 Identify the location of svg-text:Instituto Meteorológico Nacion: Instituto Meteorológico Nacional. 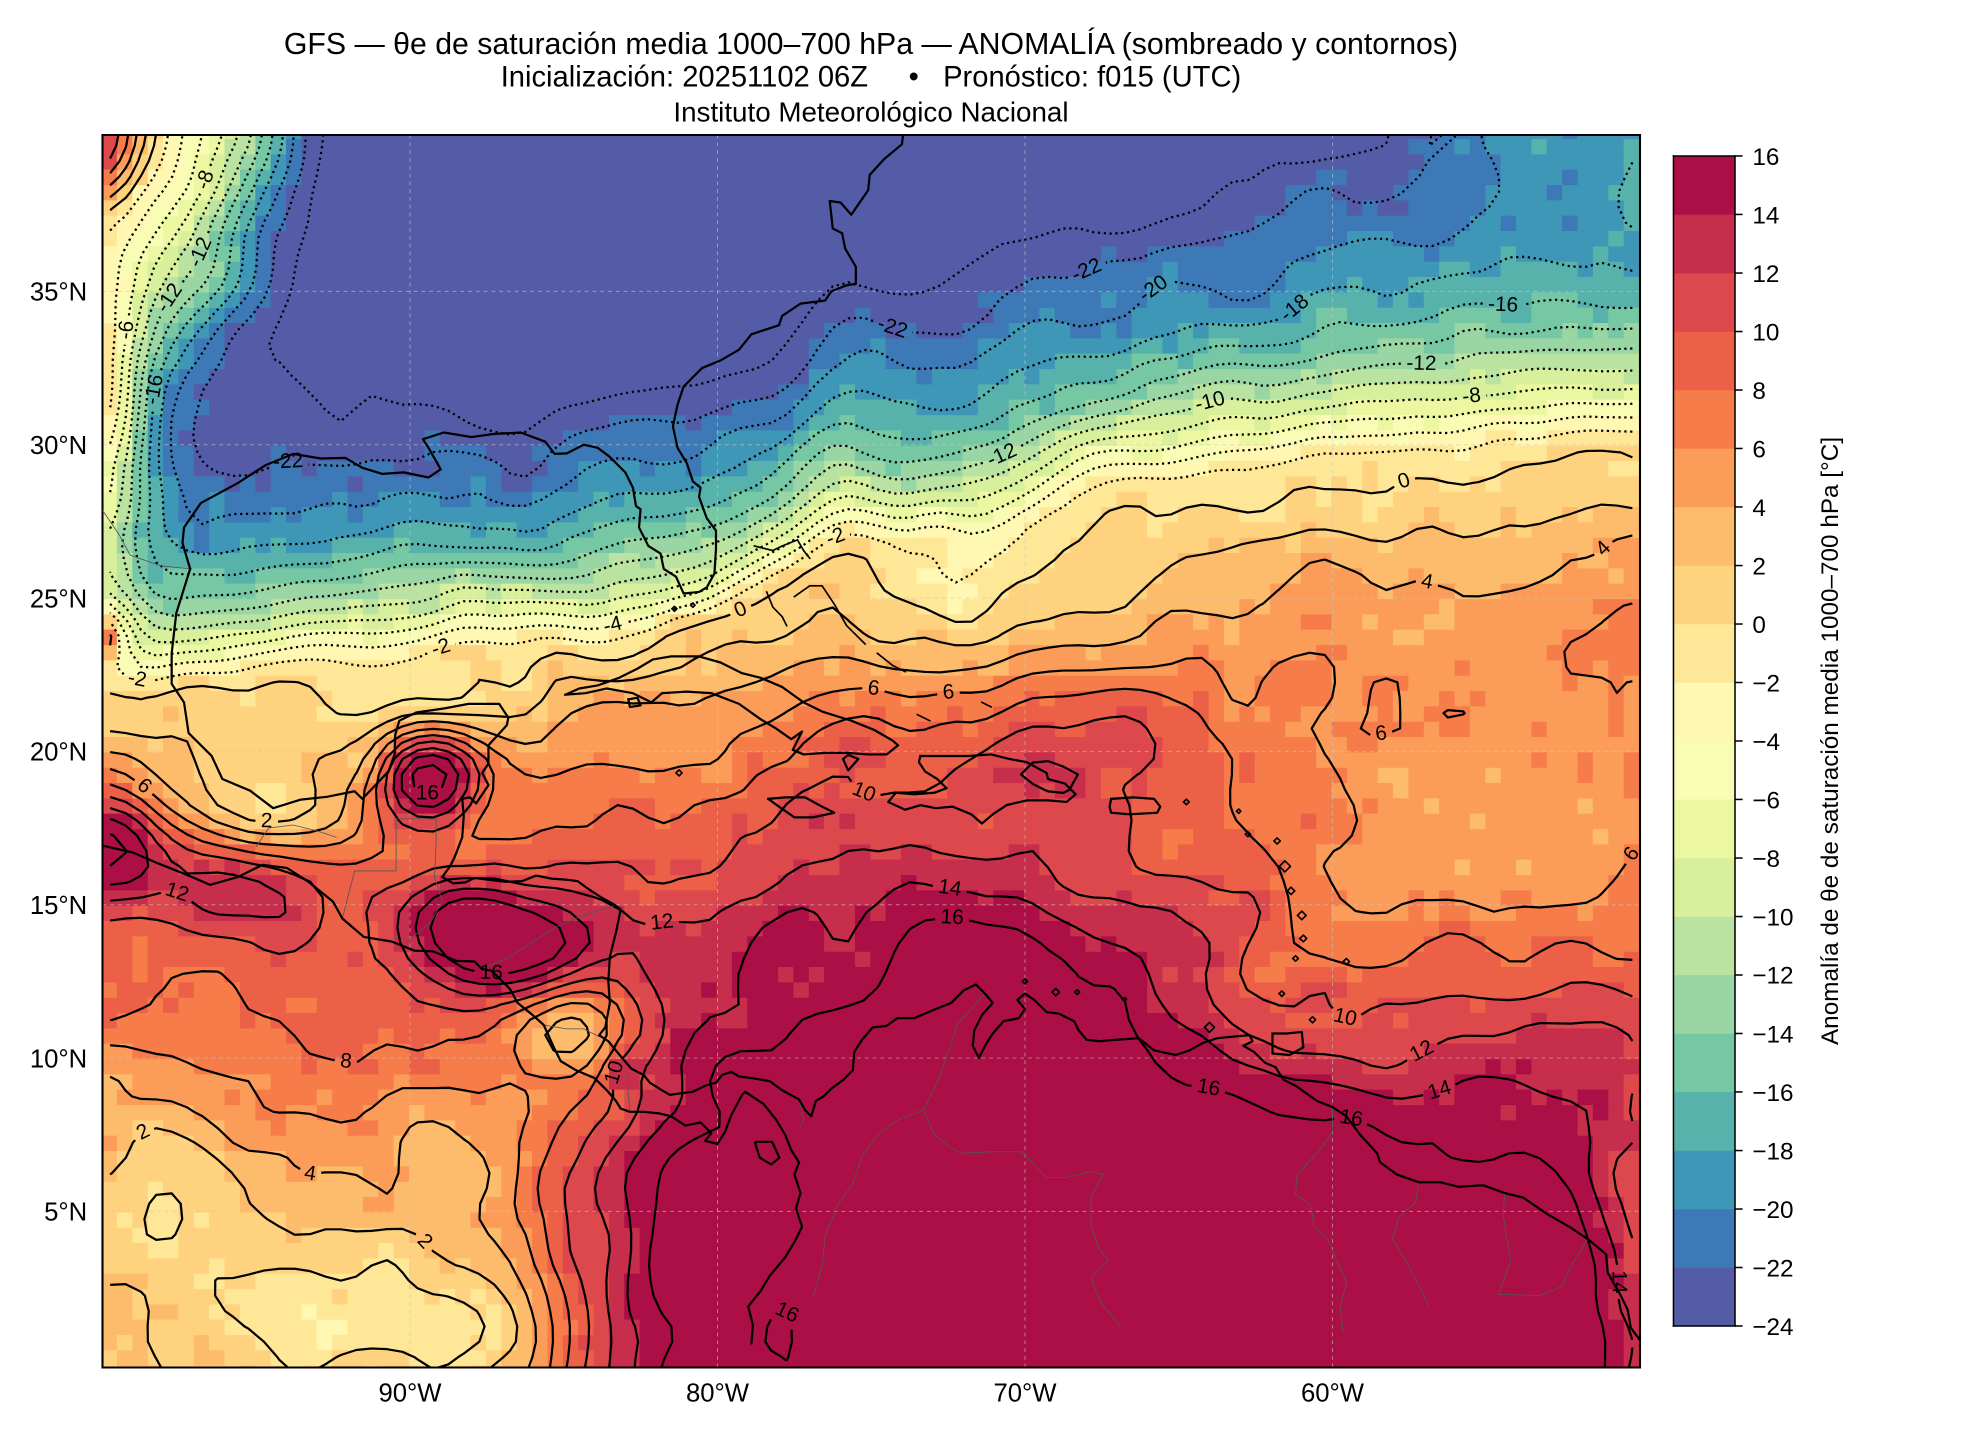
(870, 111).